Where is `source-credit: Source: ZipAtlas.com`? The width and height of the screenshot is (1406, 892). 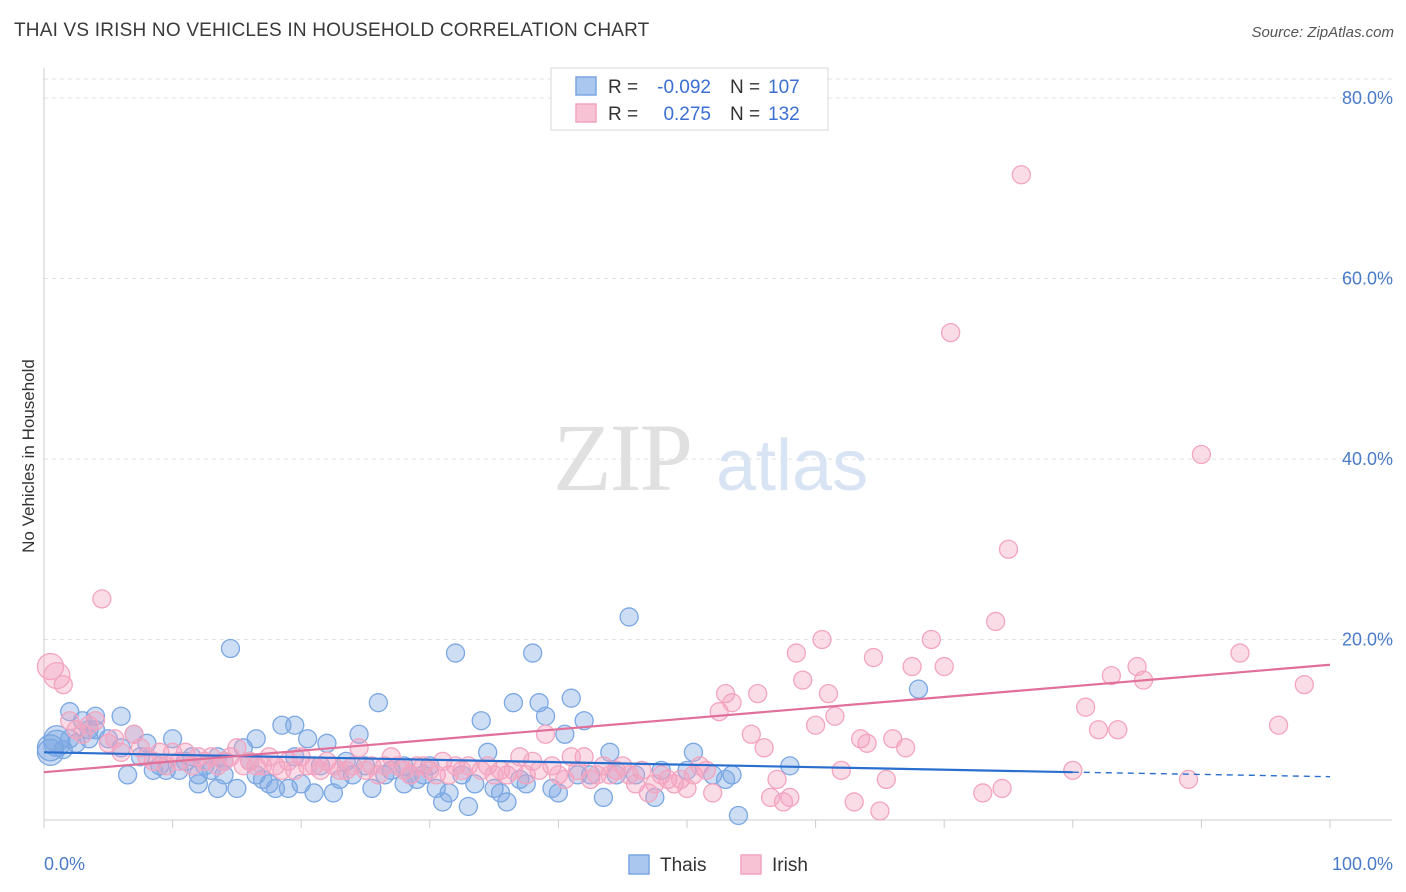
source-credit: Source: ZipAtlas.com is located at coordinates (1322, 32).